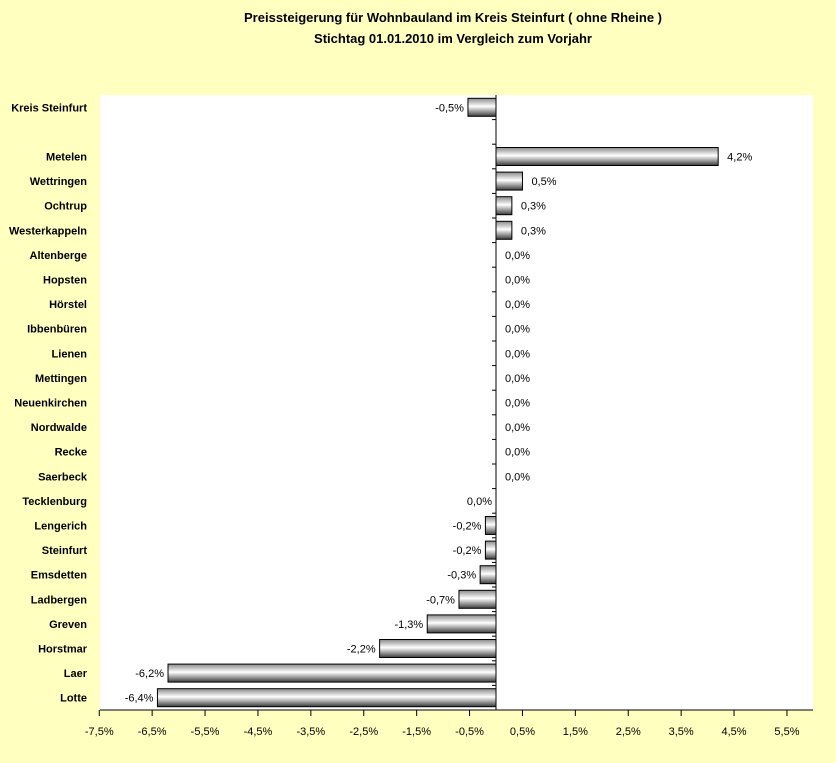 This screenshot has height=763, width=836. What do you see at coordinates (65, 551) in the screenshot?
I see `category-label: Steinfurt` at bounding box center [65, 551].